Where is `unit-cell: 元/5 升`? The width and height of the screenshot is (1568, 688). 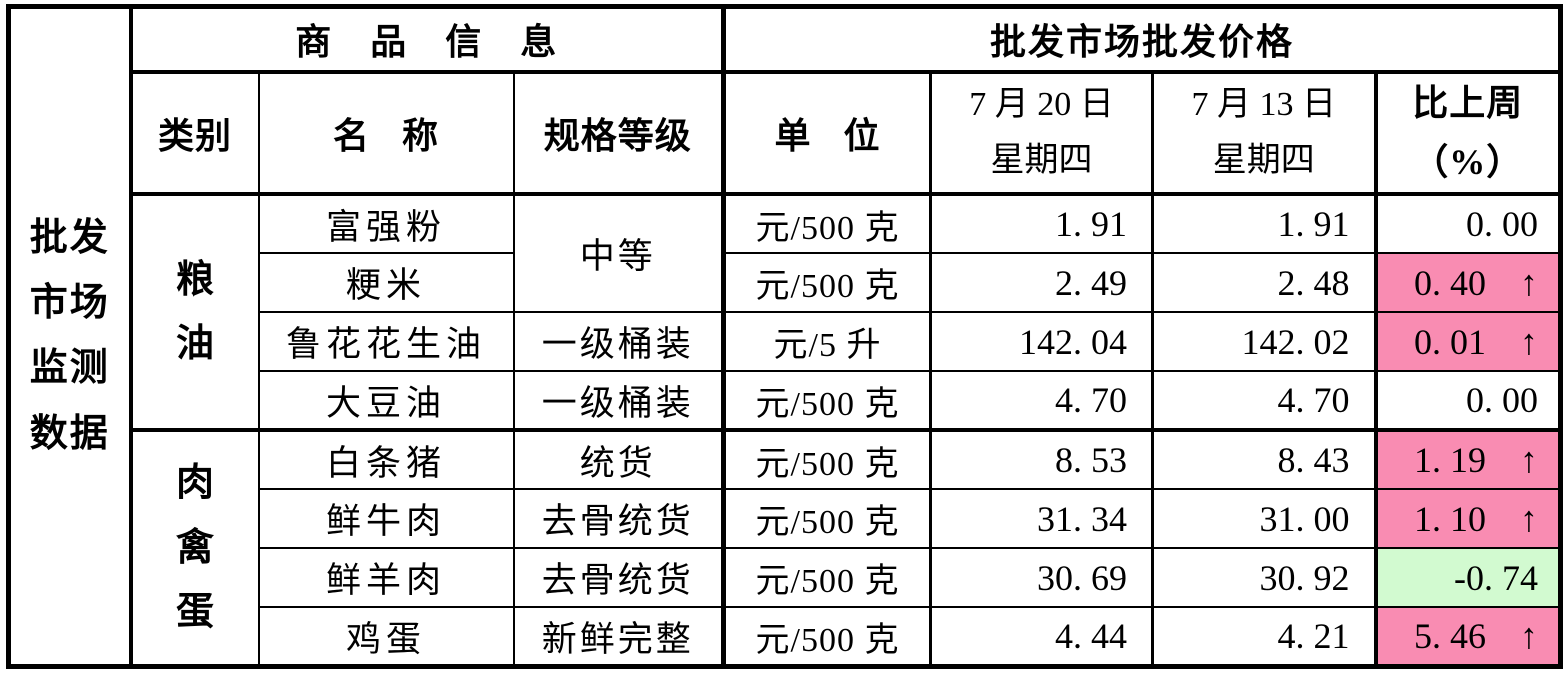
unit-cell: 元/5 升 is located at coordinates (827, 342).